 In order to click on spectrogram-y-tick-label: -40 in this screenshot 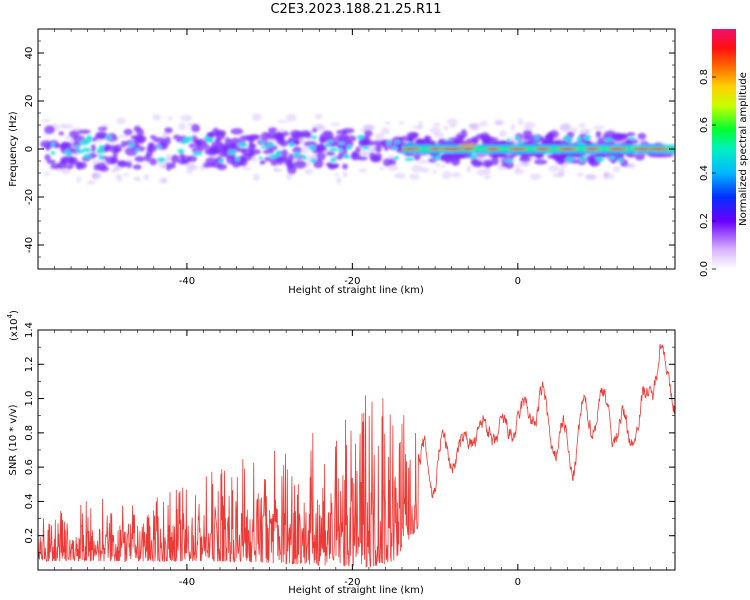, I will do `click(29, 245)`.